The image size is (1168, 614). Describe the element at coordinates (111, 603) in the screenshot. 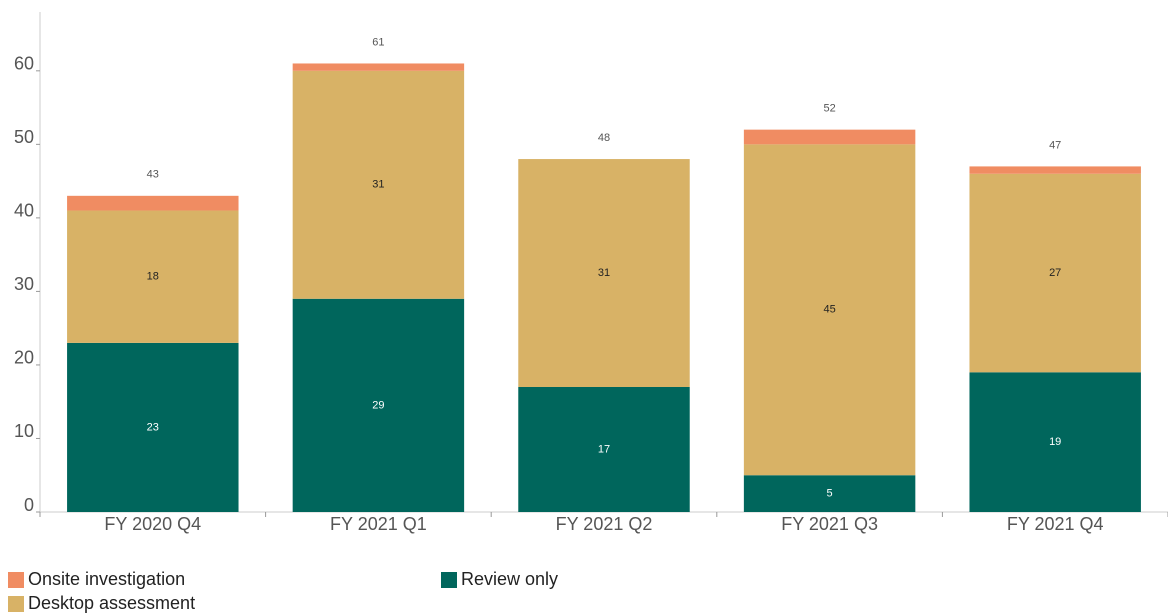

I see `legend-label: Desktop assessment` at that location.